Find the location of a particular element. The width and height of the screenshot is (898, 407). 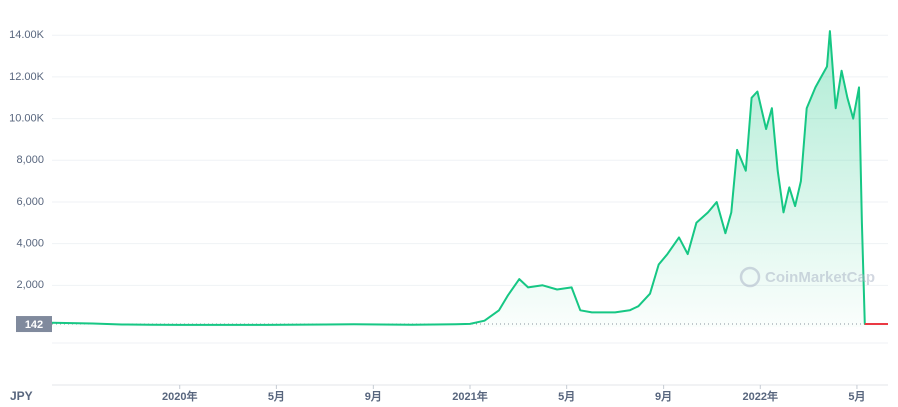

current-price-label: 142 is located at coordinates (34, 325).